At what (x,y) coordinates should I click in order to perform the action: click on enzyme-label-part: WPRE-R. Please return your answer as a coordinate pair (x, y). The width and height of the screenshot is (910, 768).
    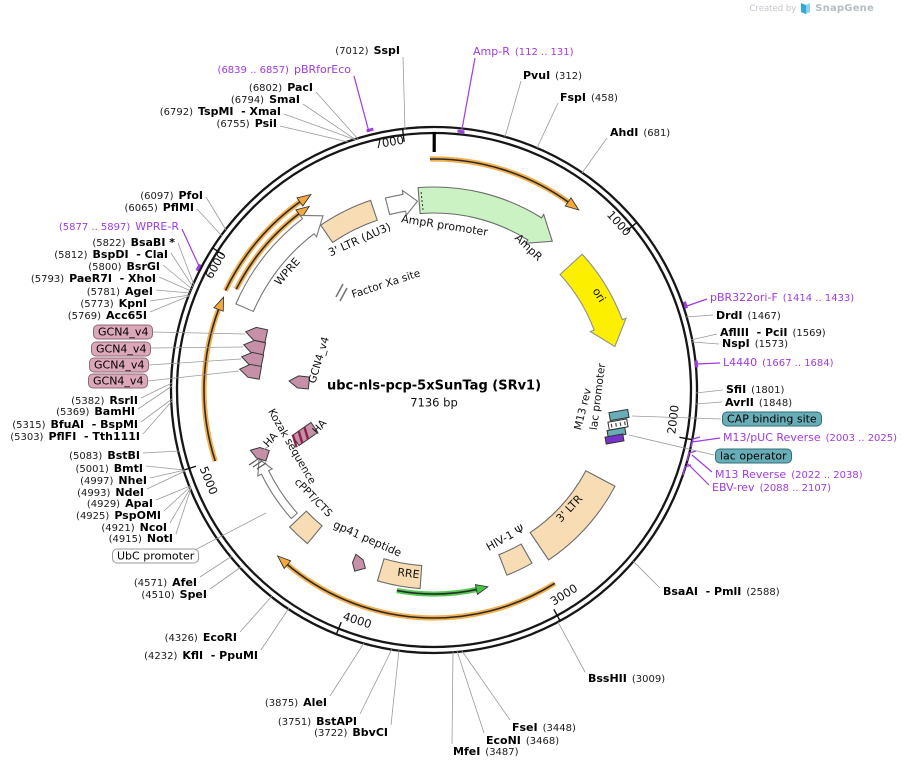
    Looking at the image, I should click on (157, 226).